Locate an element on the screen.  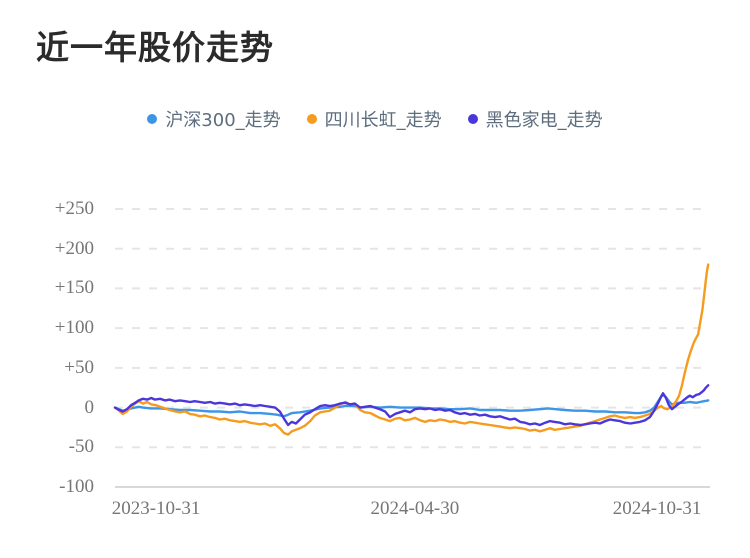
y-axis-label: +50 is located at coordinates (79, 367).